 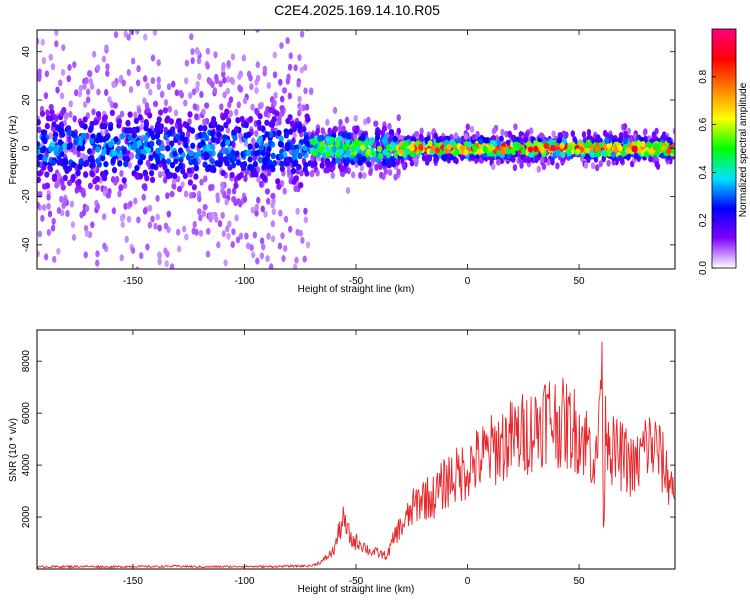 What do you see at coordinates (133, 581) in the screenshot?
I see `snr-x-tick-label: -150` at bounding box center [133, 581].